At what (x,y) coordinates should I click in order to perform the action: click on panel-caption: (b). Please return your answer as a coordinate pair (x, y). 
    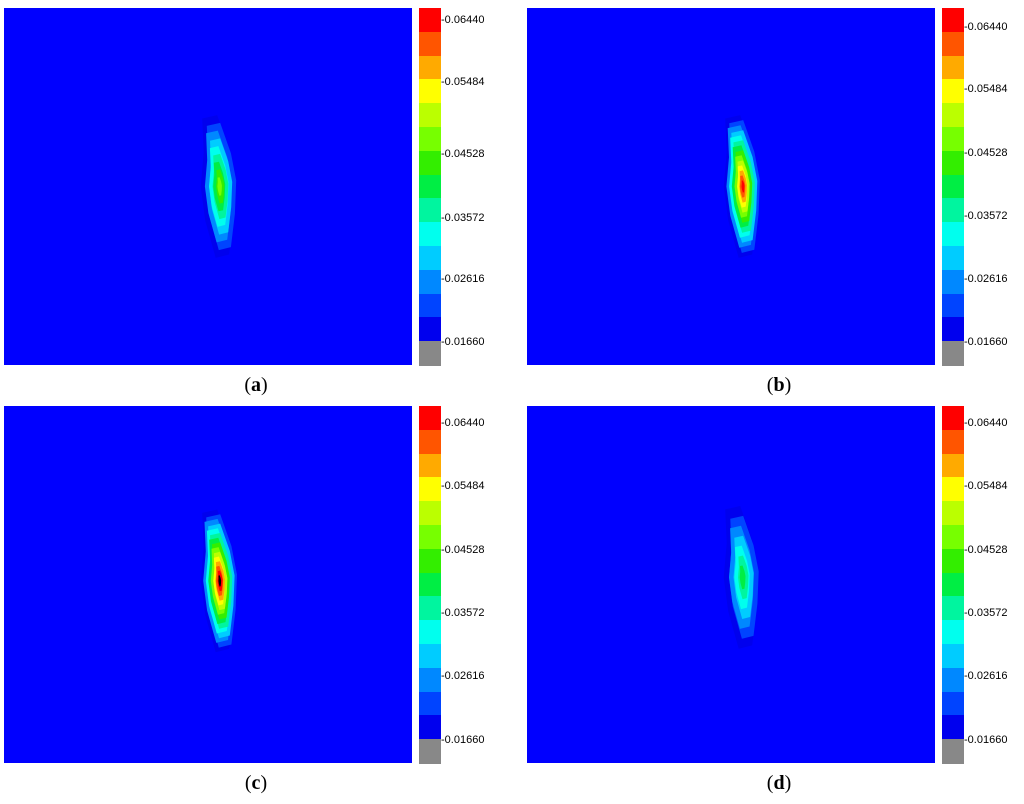
    Looking at the image, I should click on (779, 385).